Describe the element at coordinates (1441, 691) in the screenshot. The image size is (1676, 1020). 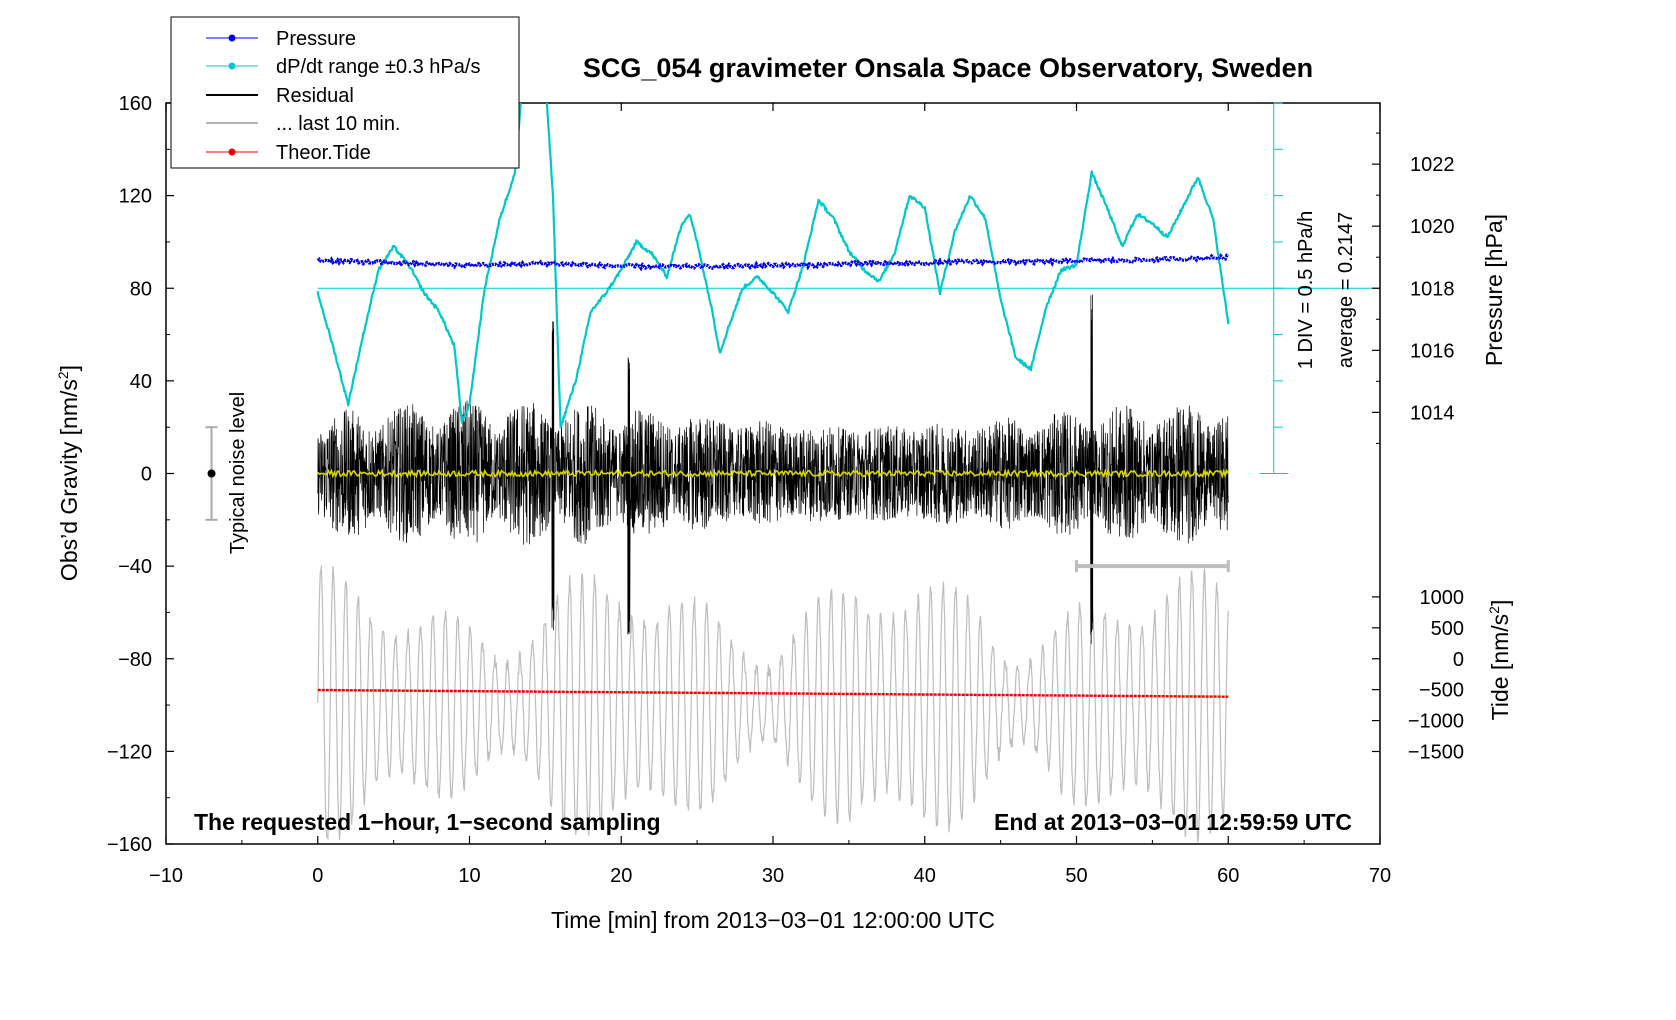
I see `tide-tick-label: −500` at that location.